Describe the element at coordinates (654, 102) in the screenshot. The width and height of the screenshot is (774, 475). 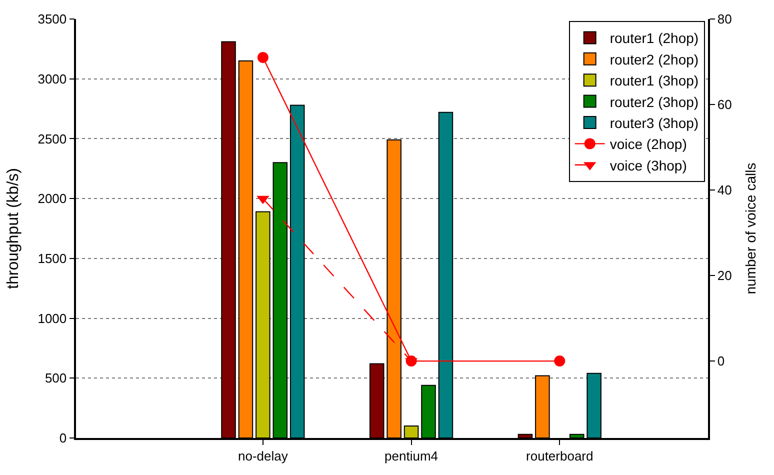
I see `legend-label: router2 (3hop)` at that location.